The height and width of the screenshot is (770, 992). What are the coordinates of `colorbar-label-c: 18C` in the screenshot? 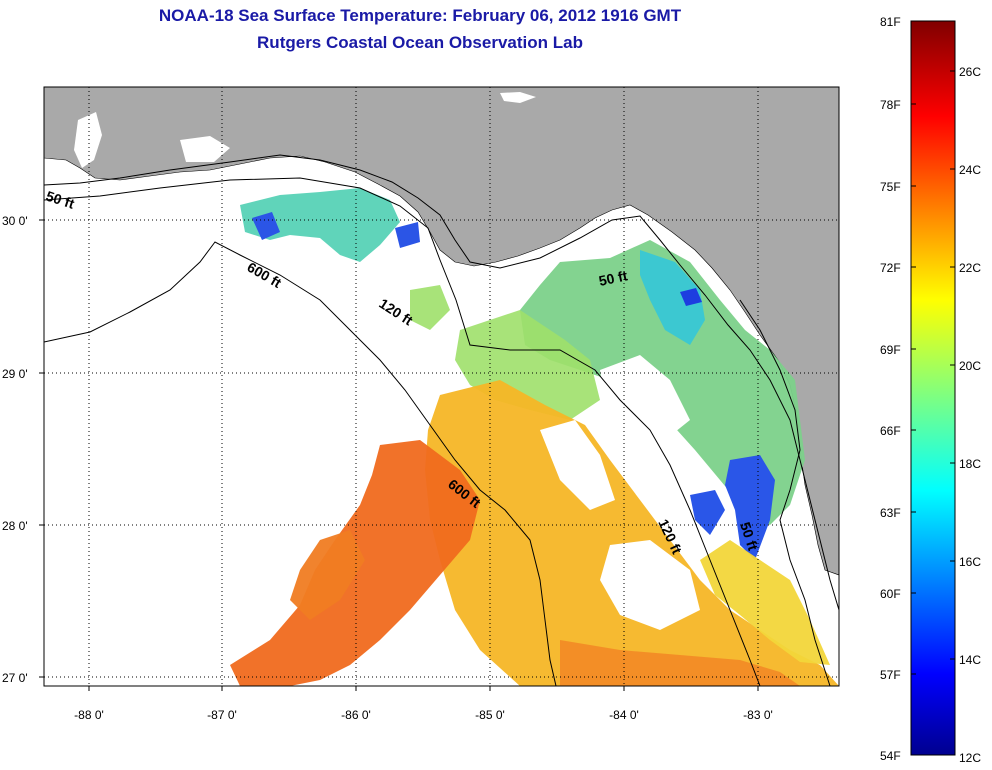 It's located at (970, 464).